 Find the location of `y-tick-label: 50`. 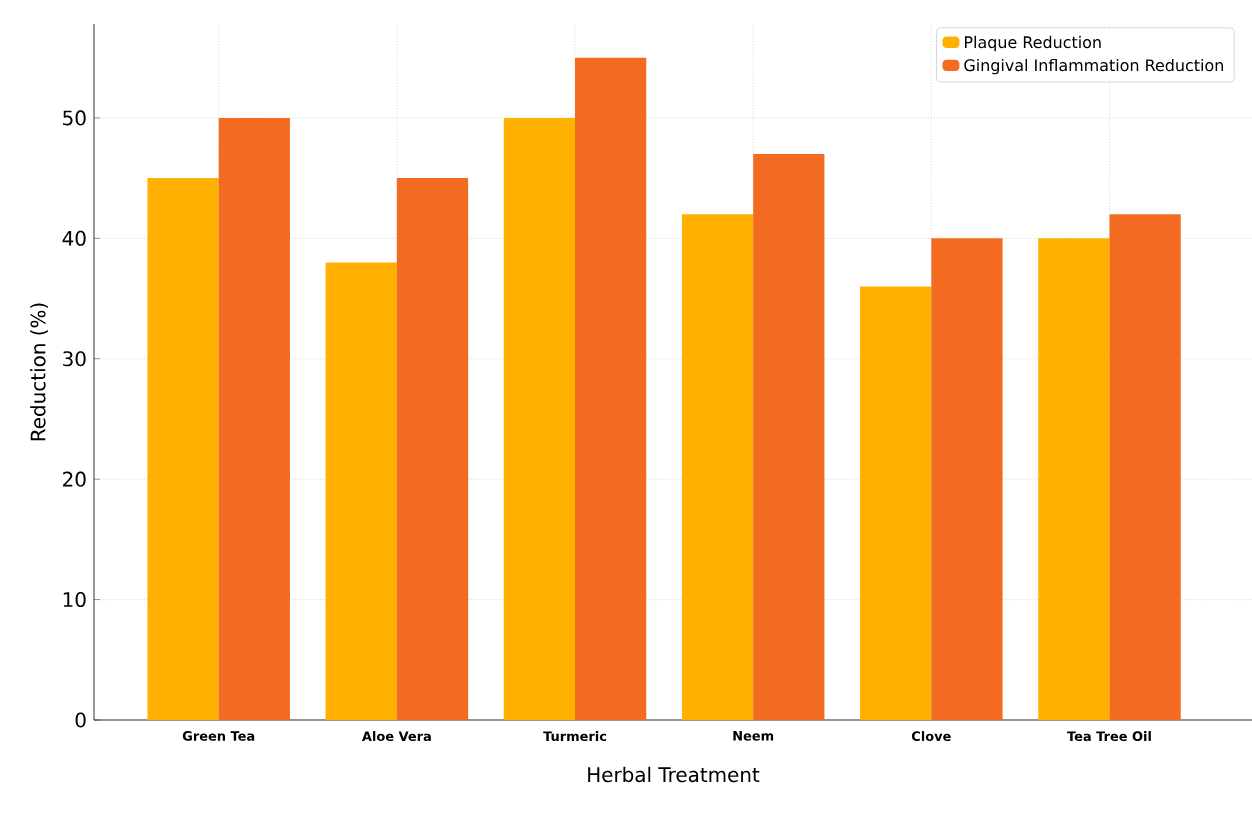

y-tick-label: 50 is located at coordinates (74, 118).